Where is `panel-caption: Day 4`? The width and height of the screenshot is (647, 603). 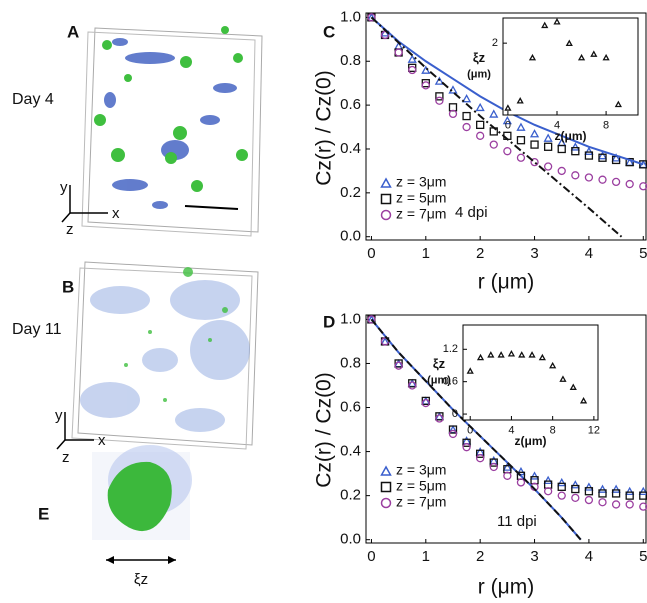 panel-caption: Day 4 is located at coordinates (33, 99).